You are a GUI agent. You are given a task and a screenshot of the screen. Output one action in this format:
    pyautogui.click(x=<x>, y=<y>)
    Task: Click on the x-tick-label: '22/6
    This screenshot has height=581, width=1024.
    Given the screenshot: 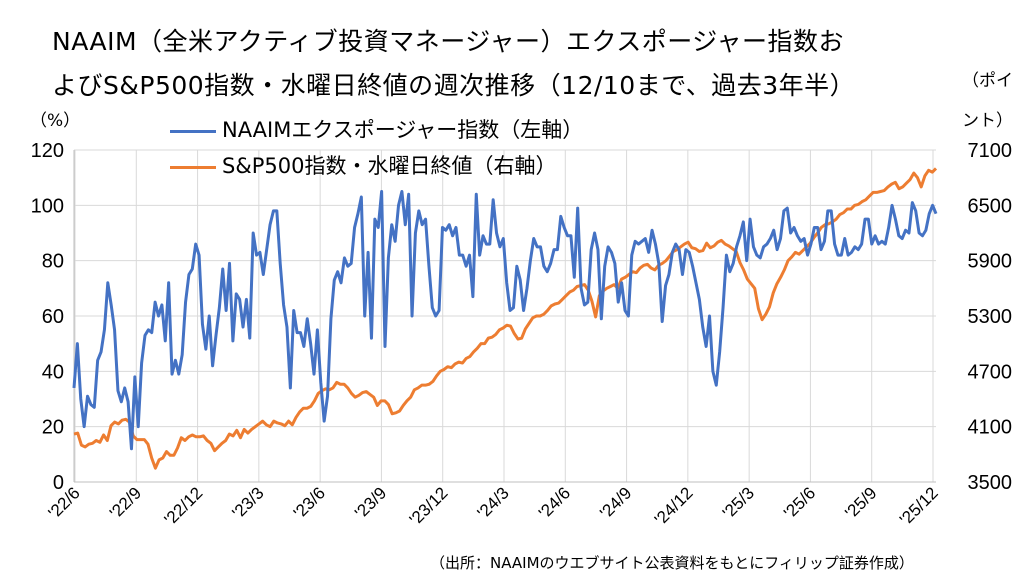 What is the action you would take?
    pyautogui.click(x=64, y=502)
    